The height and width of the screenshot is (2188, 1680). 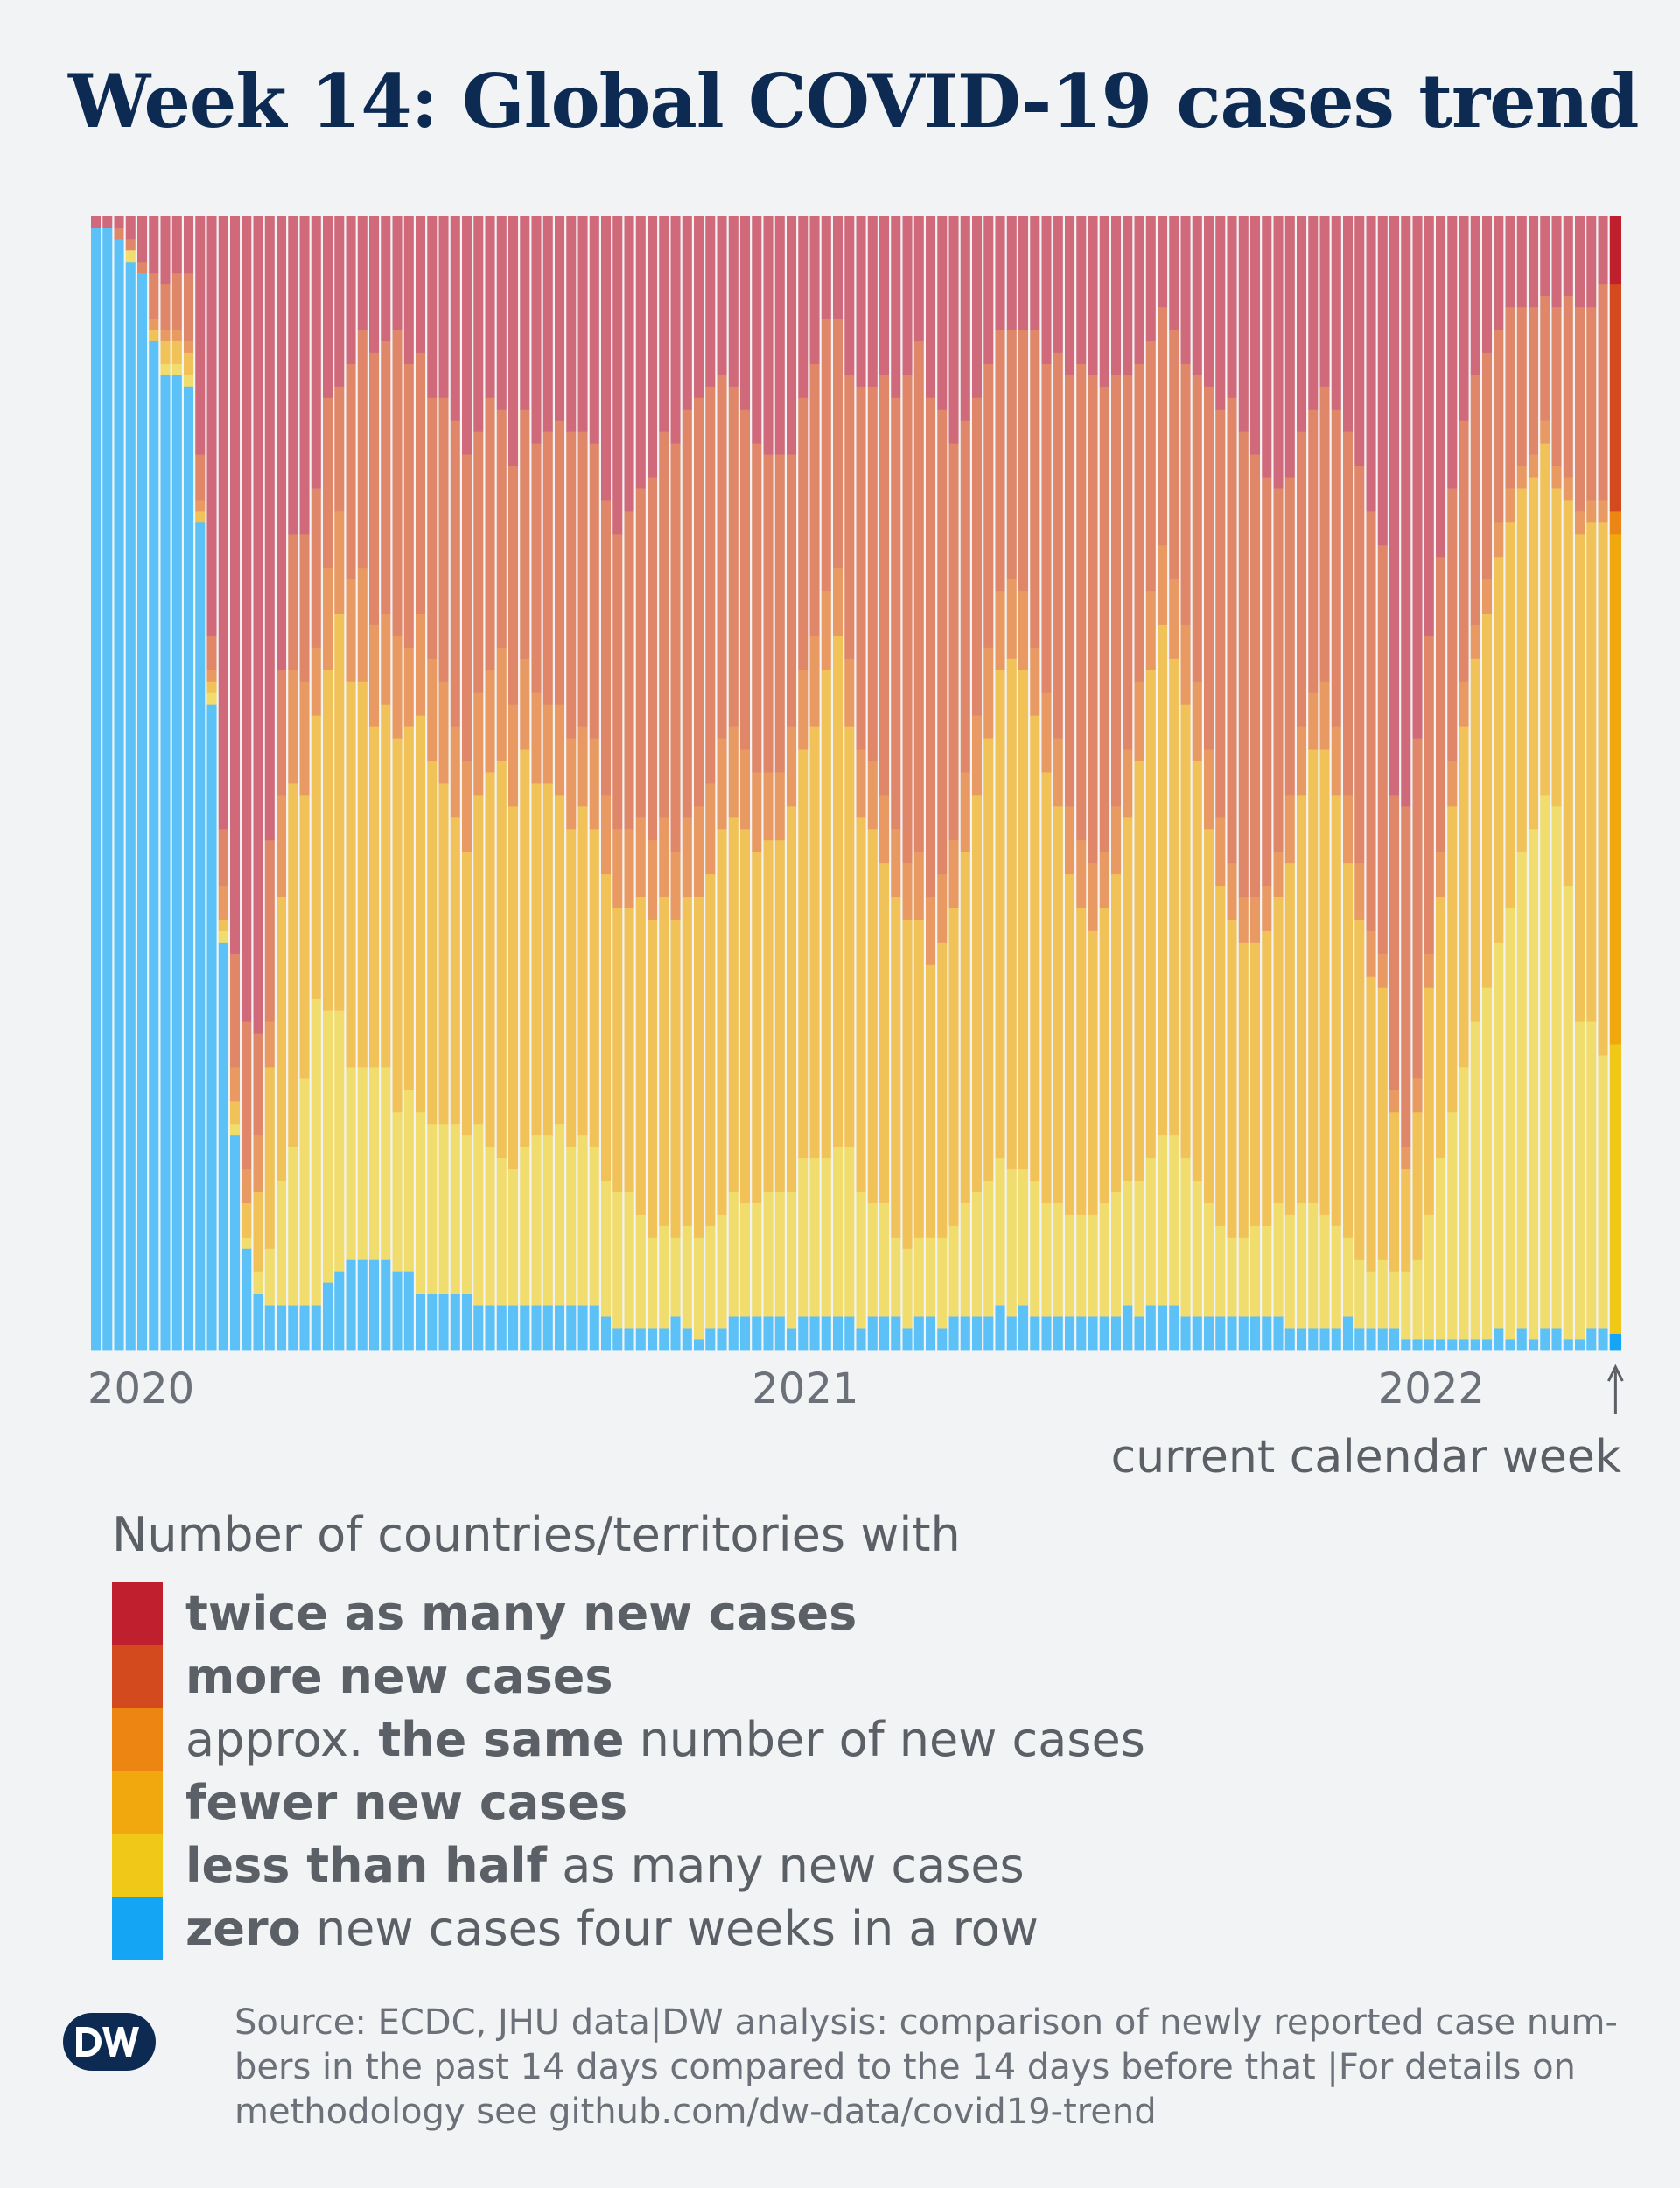 I want to click on current-week-annotation: current calendar week, so click(x=1365, y=1457).